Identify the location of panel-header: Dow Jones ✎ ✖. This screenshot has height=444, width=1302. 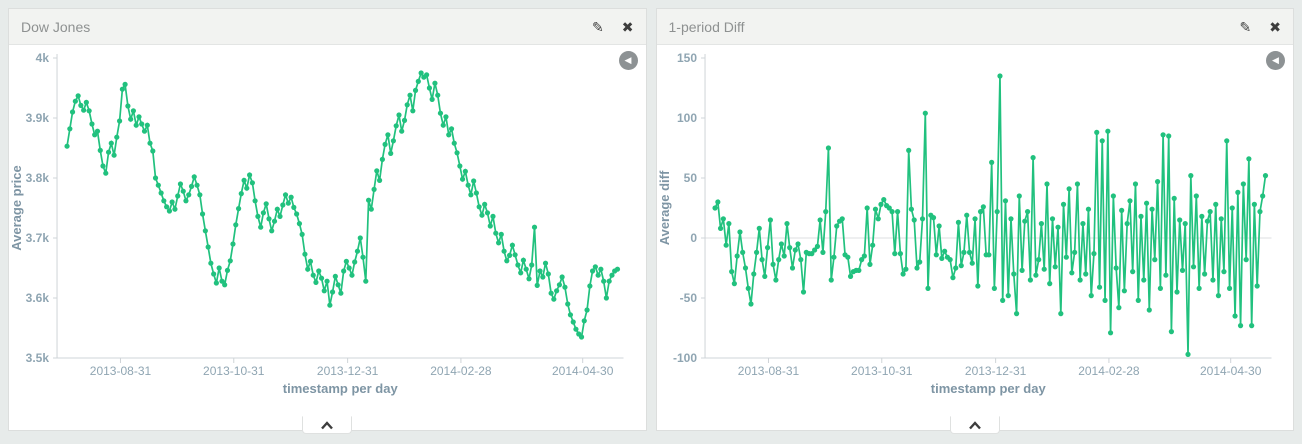
(327, 27).